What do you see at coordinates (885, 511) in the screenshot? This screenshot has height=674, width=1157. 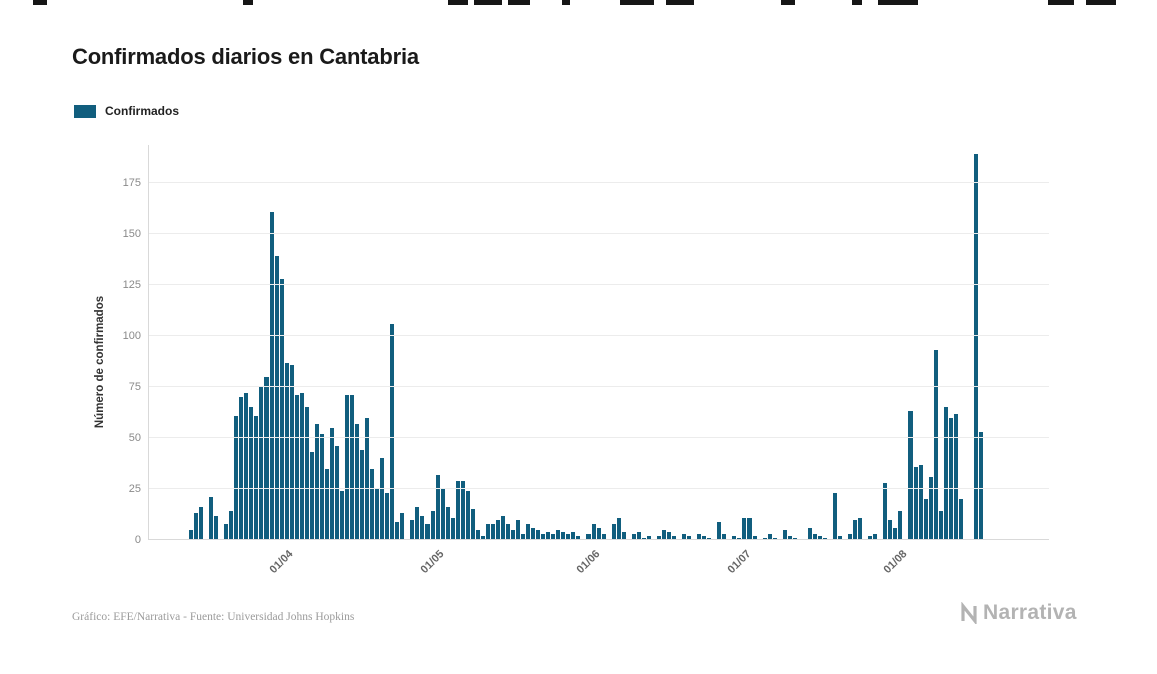 I see `bar-29/07` at bounding box center [885, 511].